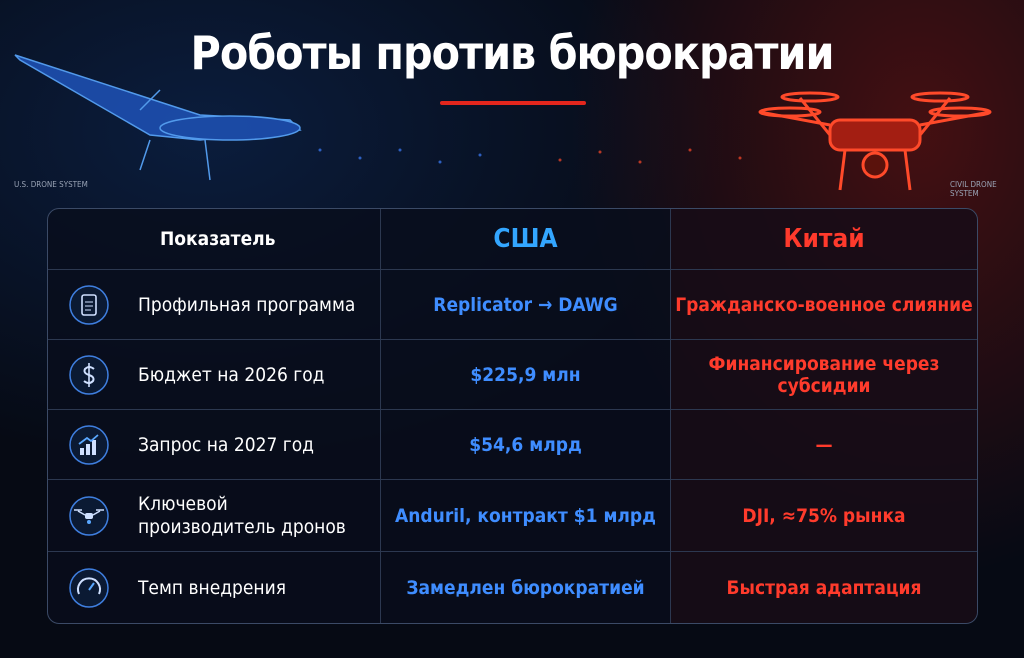 This screenshot has height=658, width=1024. I want to click on usa-cell: $54,6 млрд, so click(526, 444).